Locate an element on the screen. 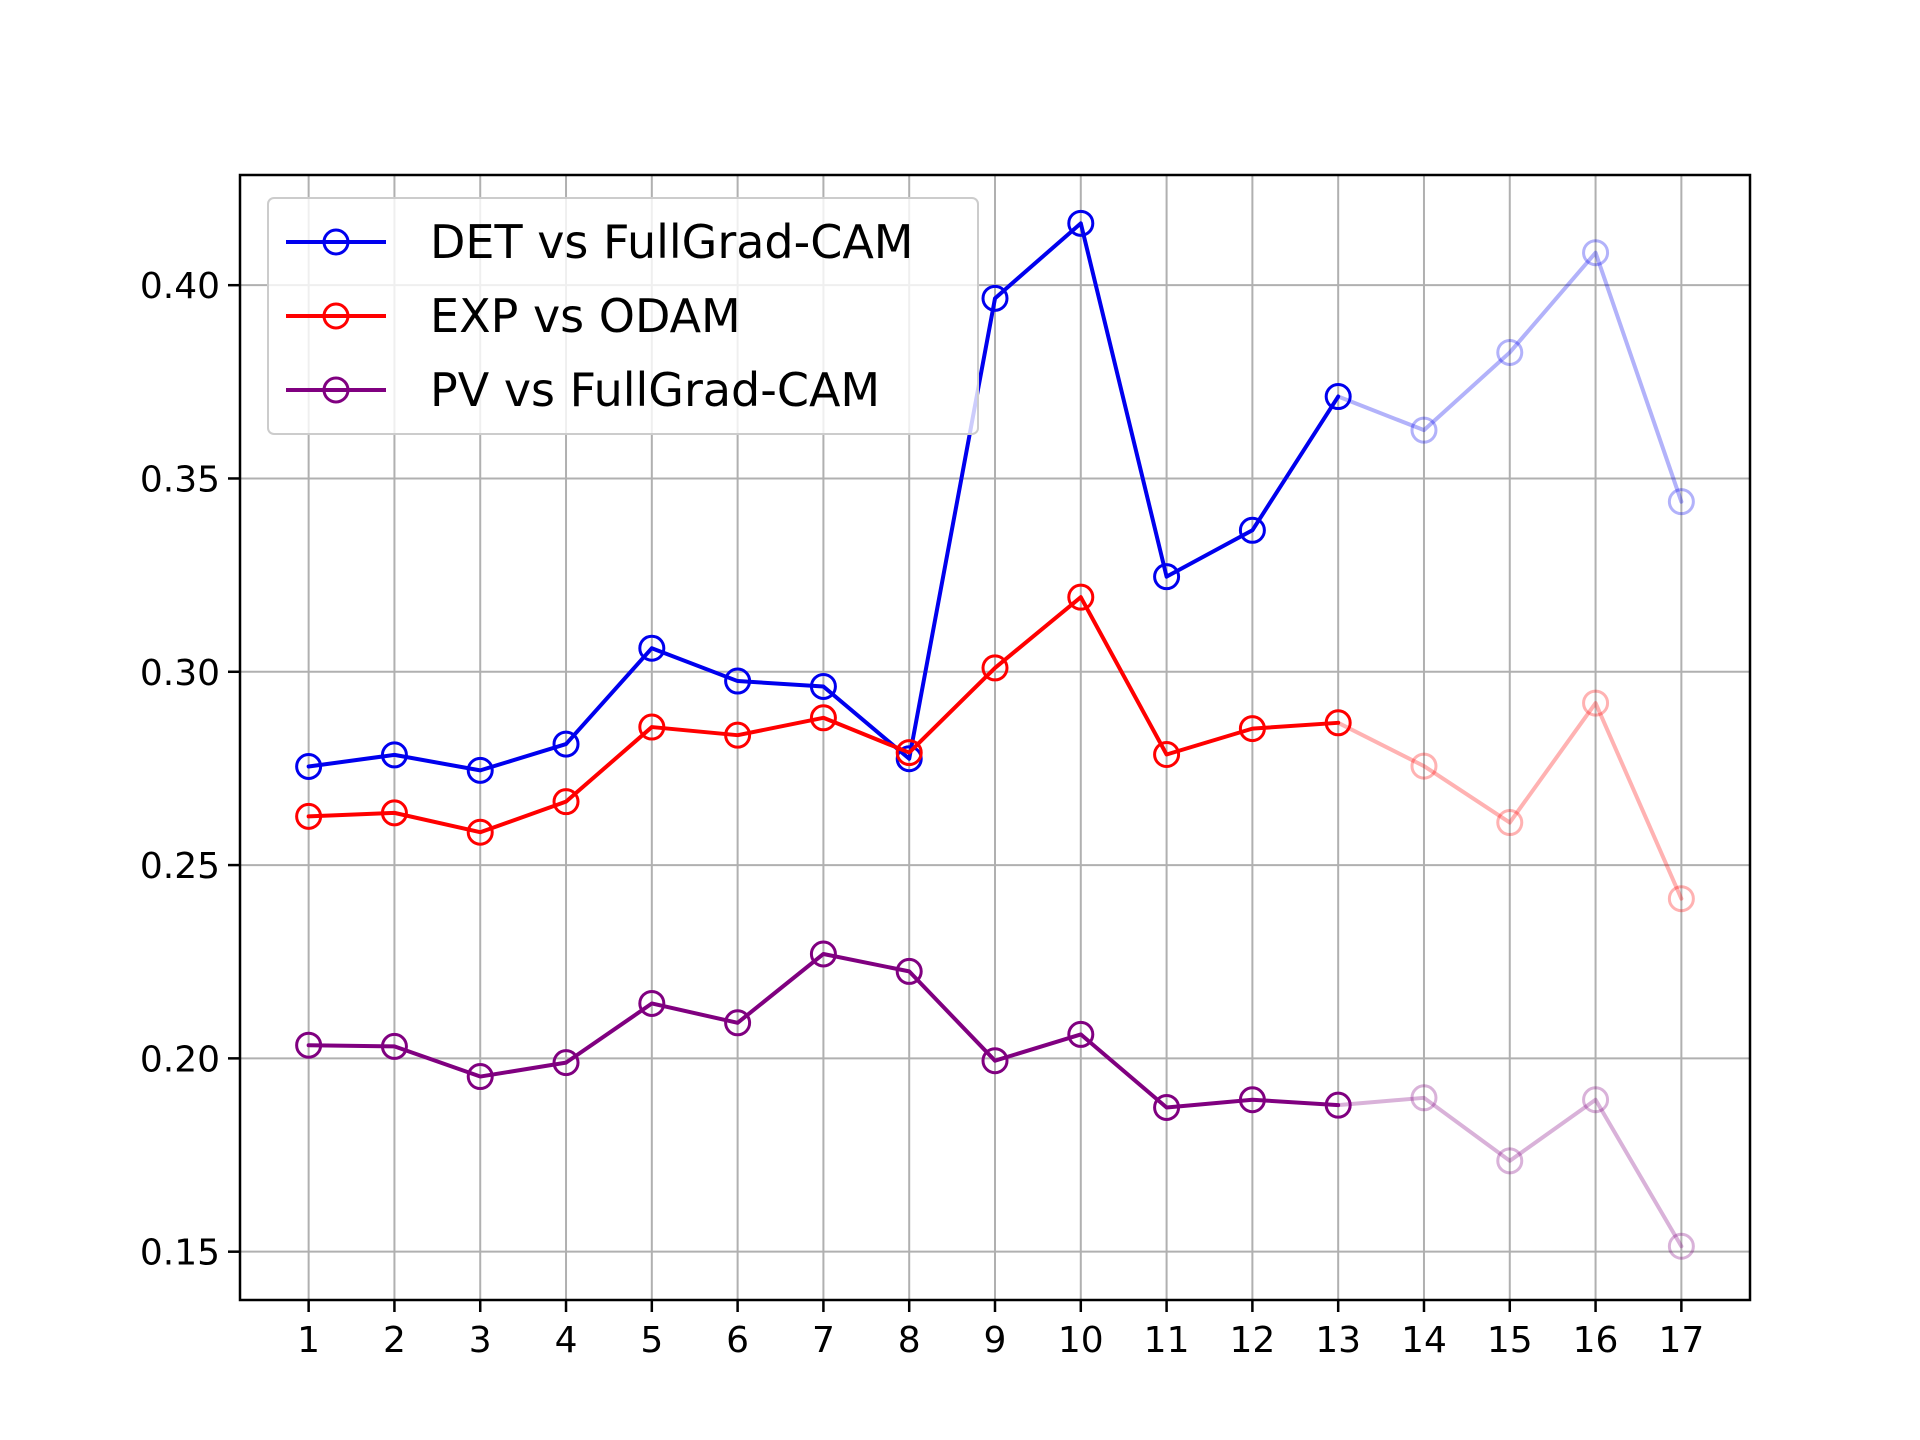  x-tick-label: 7 is located at coordinates (823, 1340).